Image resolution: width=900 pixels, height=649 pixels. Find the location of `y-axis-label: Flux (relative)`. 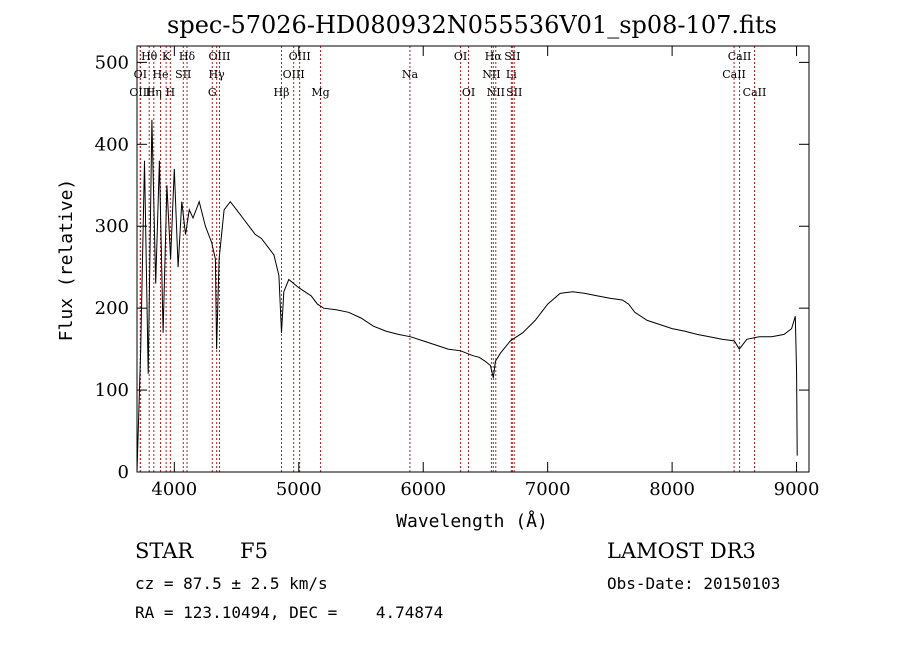

y-axis-label: Flux (relative) is located at coordinates (66, 260).